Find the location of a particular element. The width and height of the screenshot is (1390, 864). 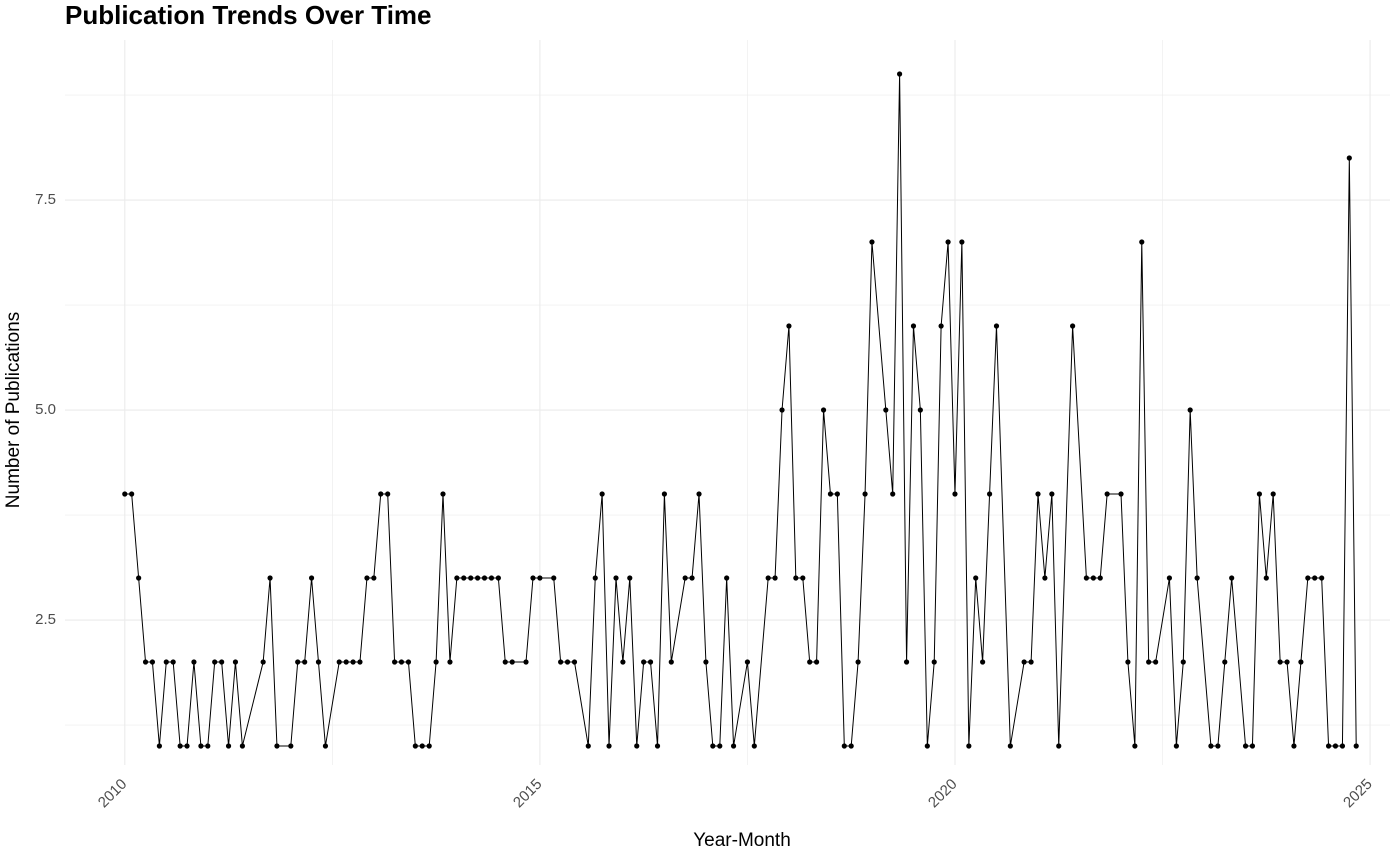

x-tick-label: 2020 is located at coordinates (943, 794).